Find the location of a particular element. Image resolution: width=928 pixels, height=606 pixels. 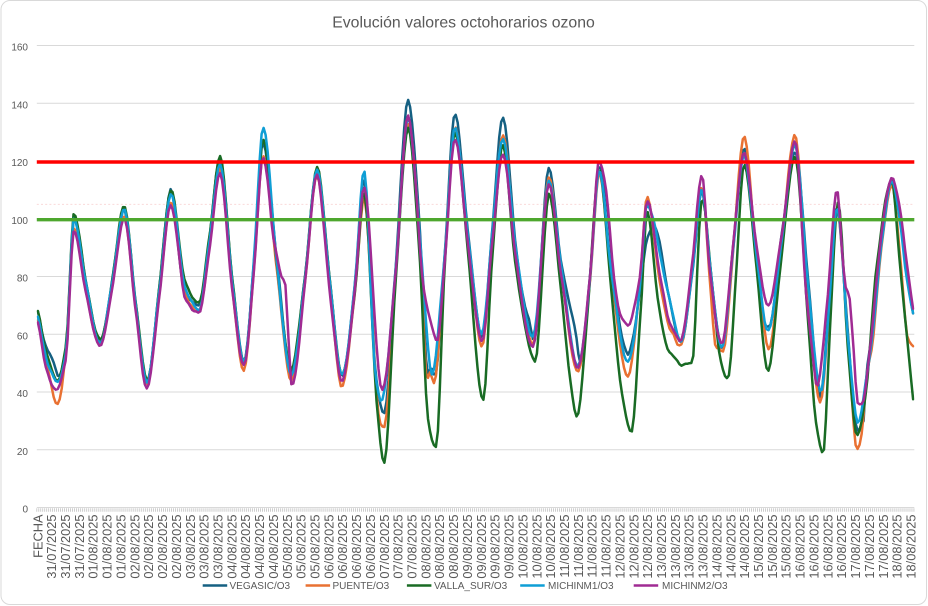

svg-text: 120 is located at coordinates (19, 163).